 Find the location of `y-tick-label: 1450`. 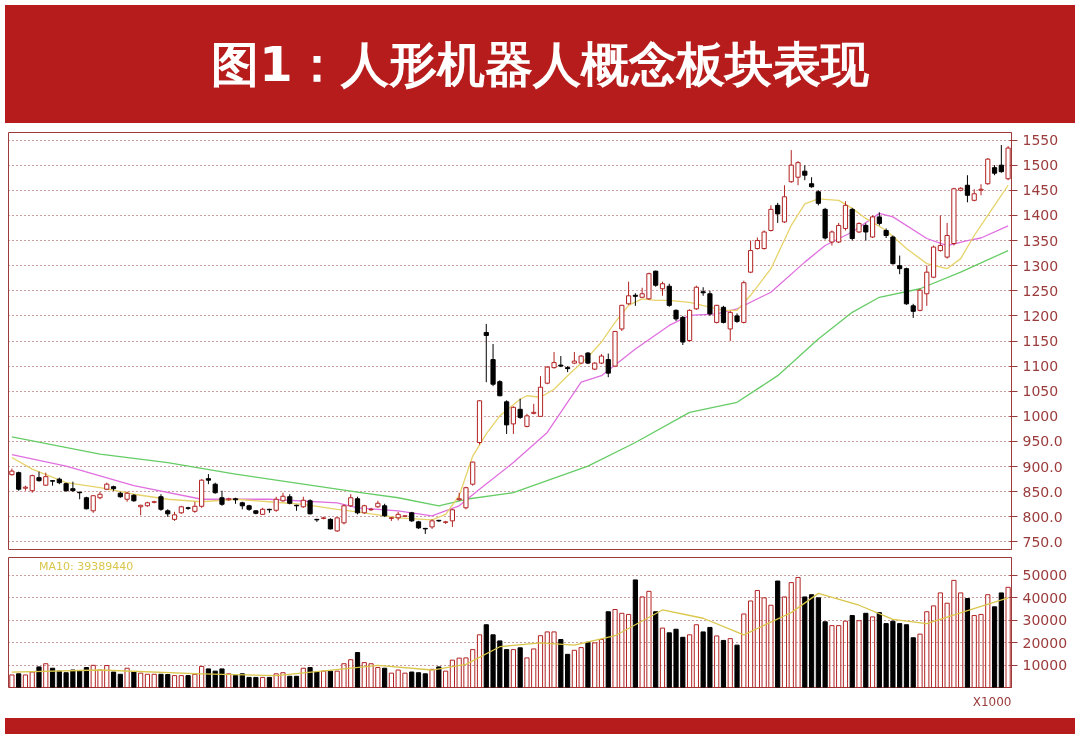

y-tick-label: 1450 is located at coordinates (1040, 190).